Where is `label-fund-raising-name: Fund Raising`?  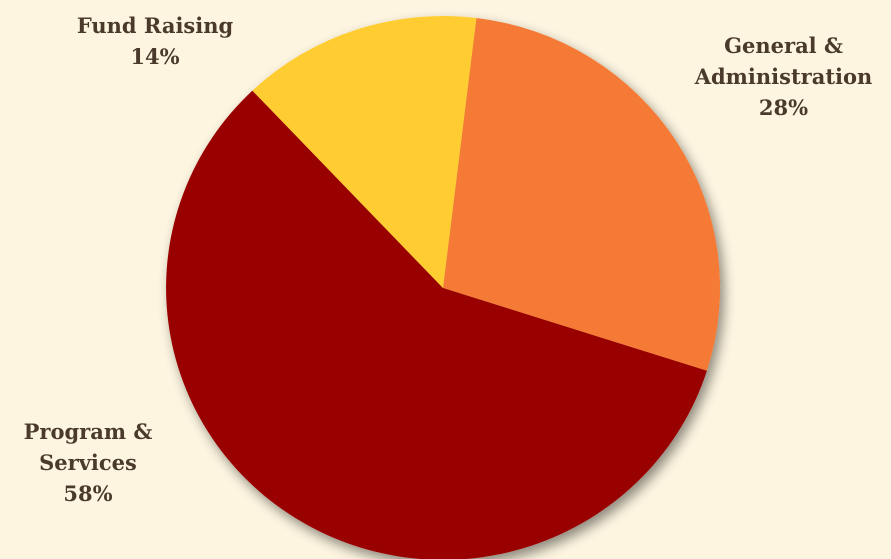
label-fund-raising-name: Fund Raising is located at coordinates (155, 25).